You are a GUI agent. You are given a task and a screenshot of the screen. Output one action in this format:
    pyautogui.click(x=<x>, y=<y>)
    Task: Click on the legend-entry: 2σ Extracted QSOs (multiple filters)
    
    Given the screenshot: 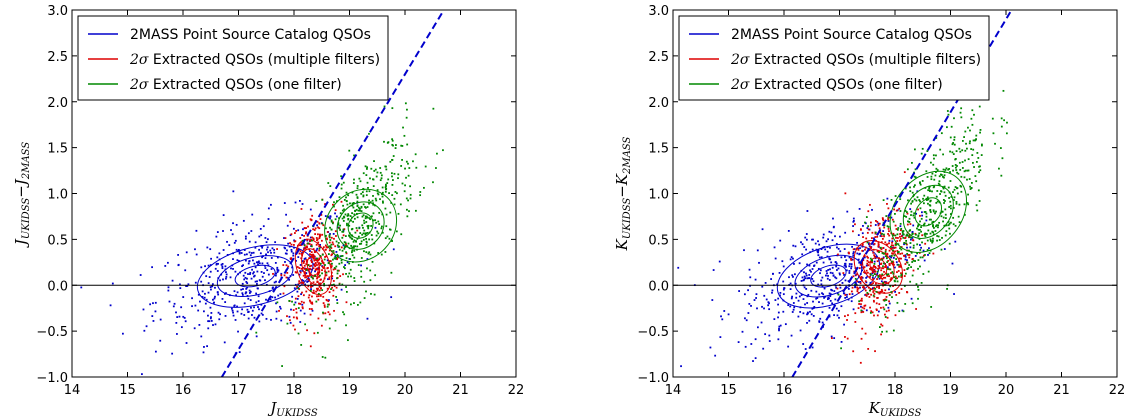 What is the action you would take?
    pyautogui.click(x=855, y=60)
    